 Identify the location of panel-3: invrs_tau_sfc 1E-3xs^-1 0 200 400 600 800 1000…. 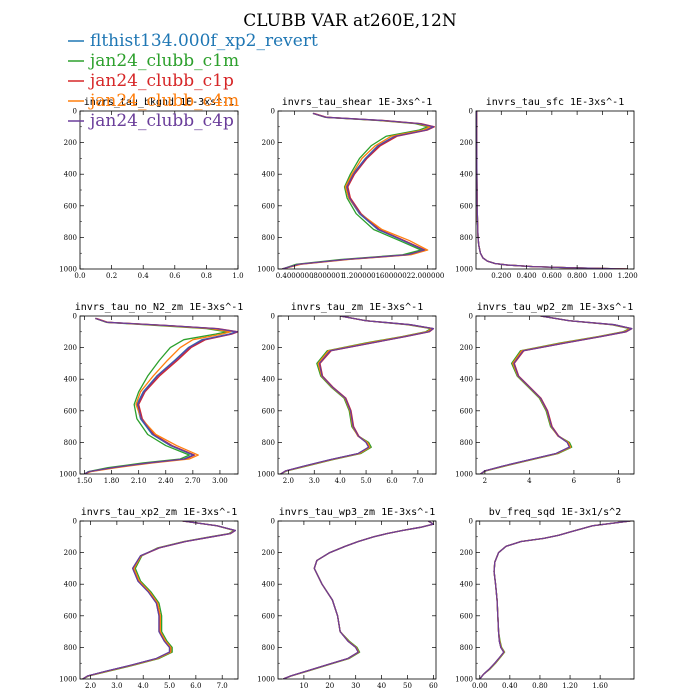
(546, 188).